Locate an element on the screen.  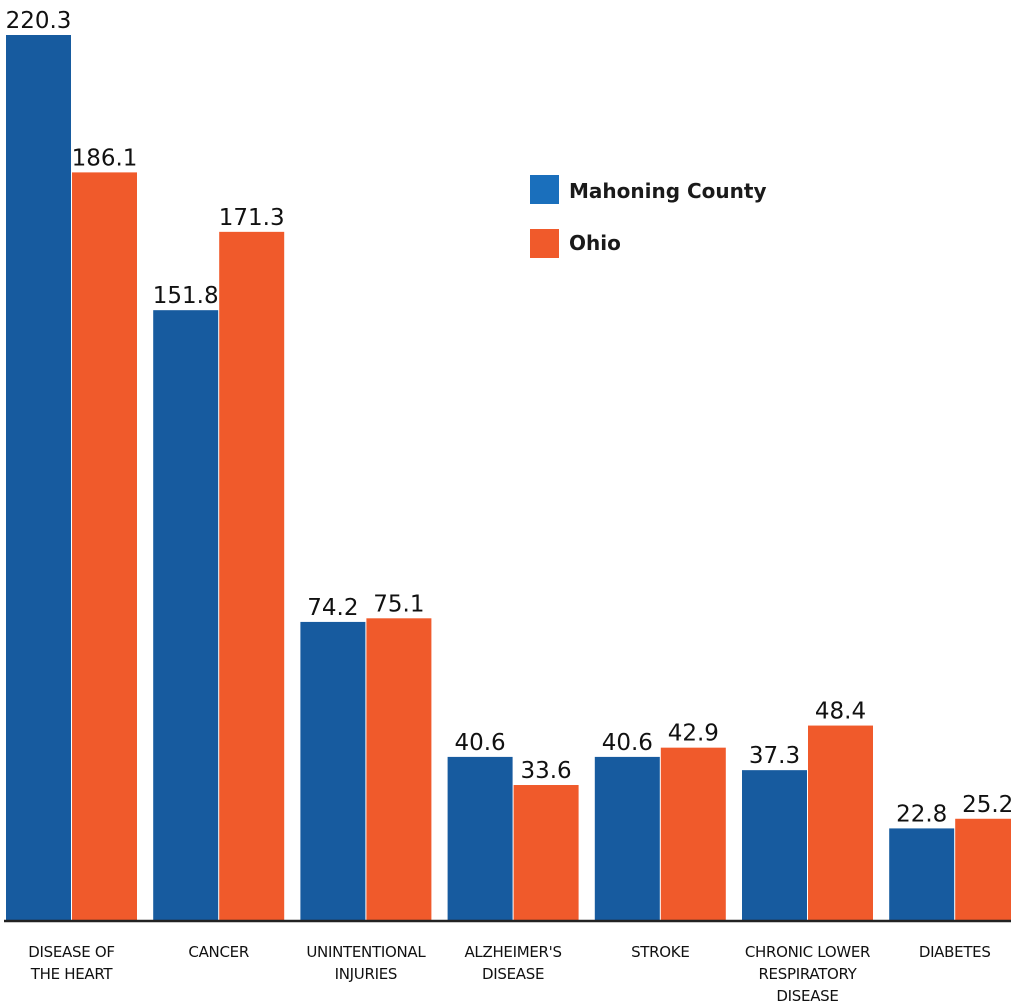
bar-mahoning-county-cancer is located at coordinates (186, 615).